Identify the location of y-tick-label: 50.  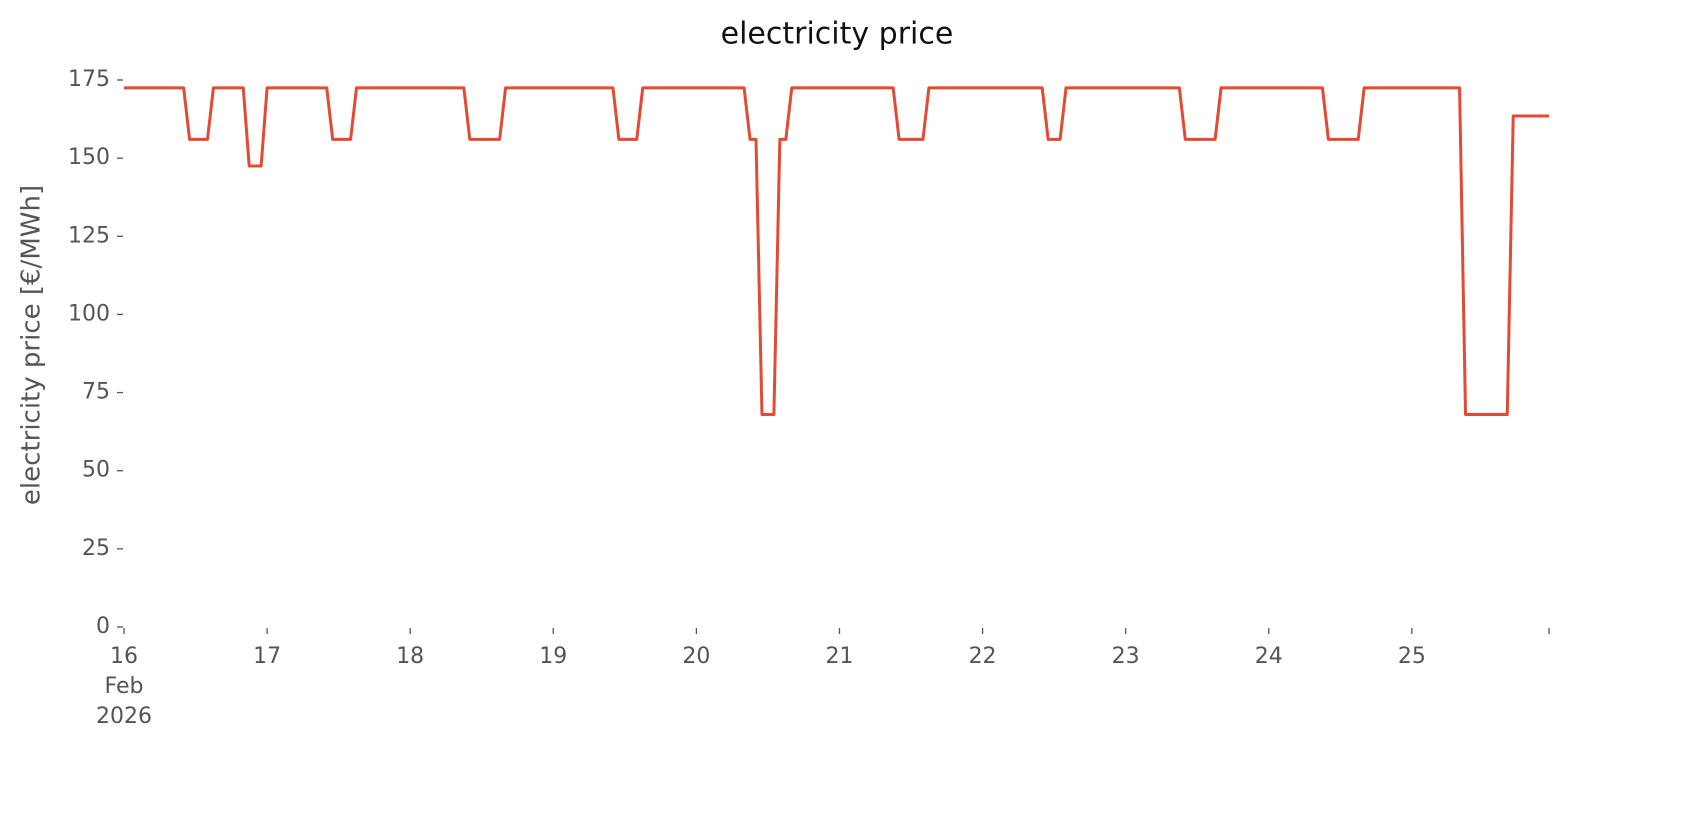
(96, 470).